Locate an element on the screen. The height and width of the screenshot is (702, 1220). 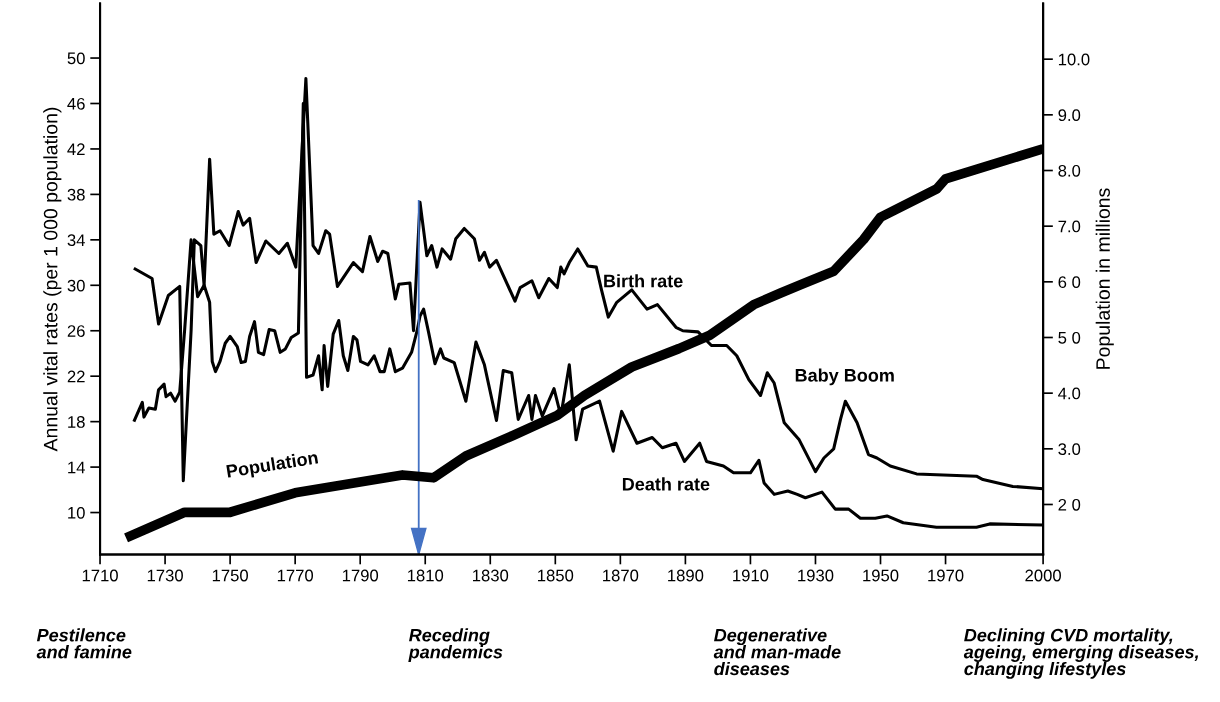
y2-tick-label: 2 0 is located at coordinates (1069, 504).